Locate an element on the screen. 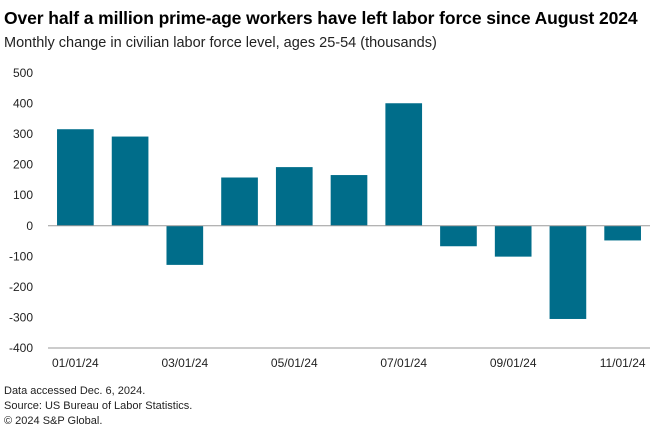 The width and height of the screenshot is (660, 440). x-tick-label: 05/01/24 is located at coordinates (294, 363).